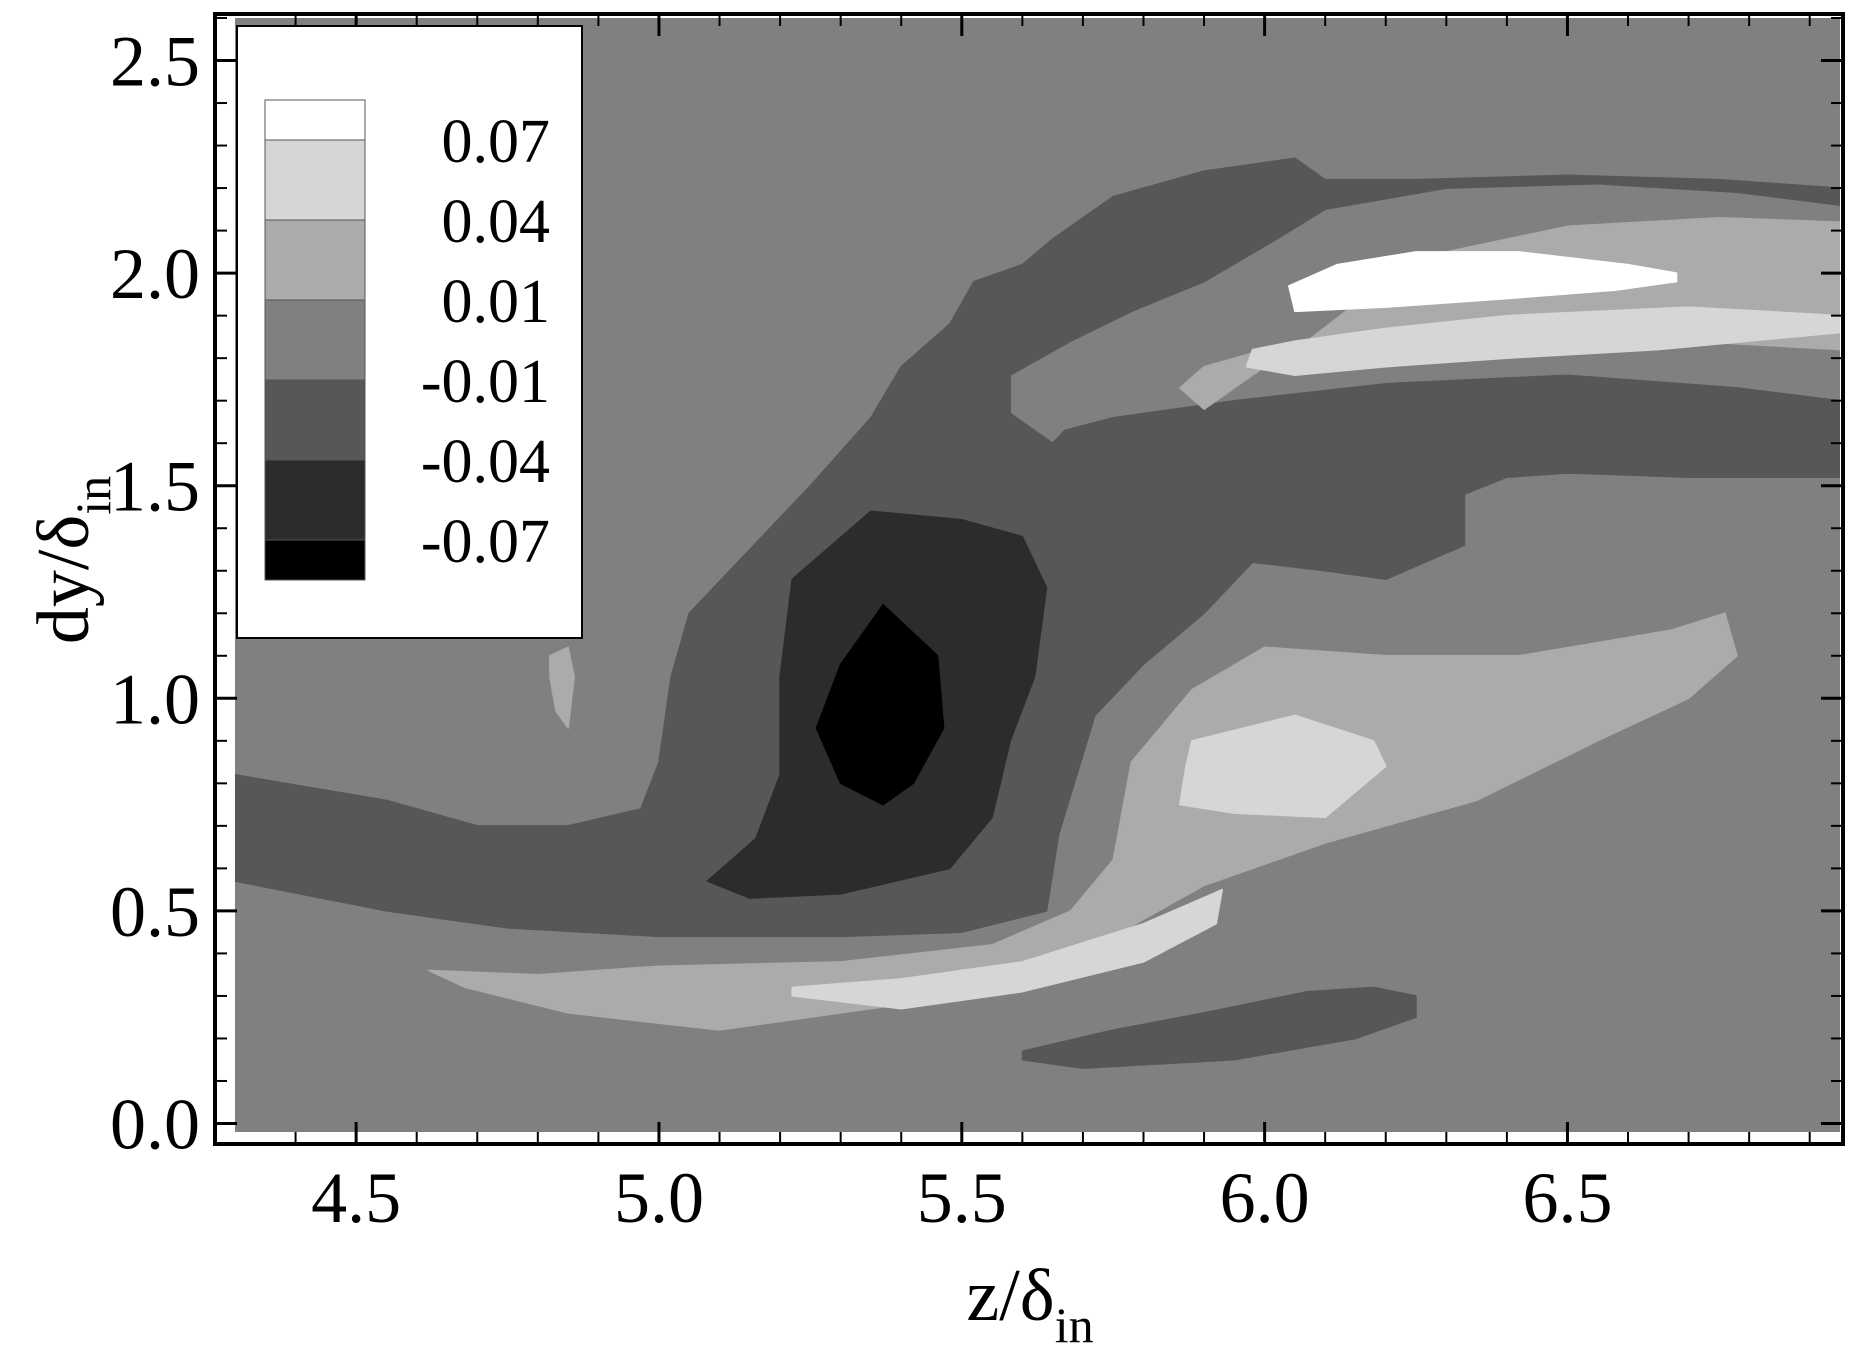 This screenshot has height=1358, width=1854. I want to click on x-tick-label: 6.5, so click(1567, 1198).